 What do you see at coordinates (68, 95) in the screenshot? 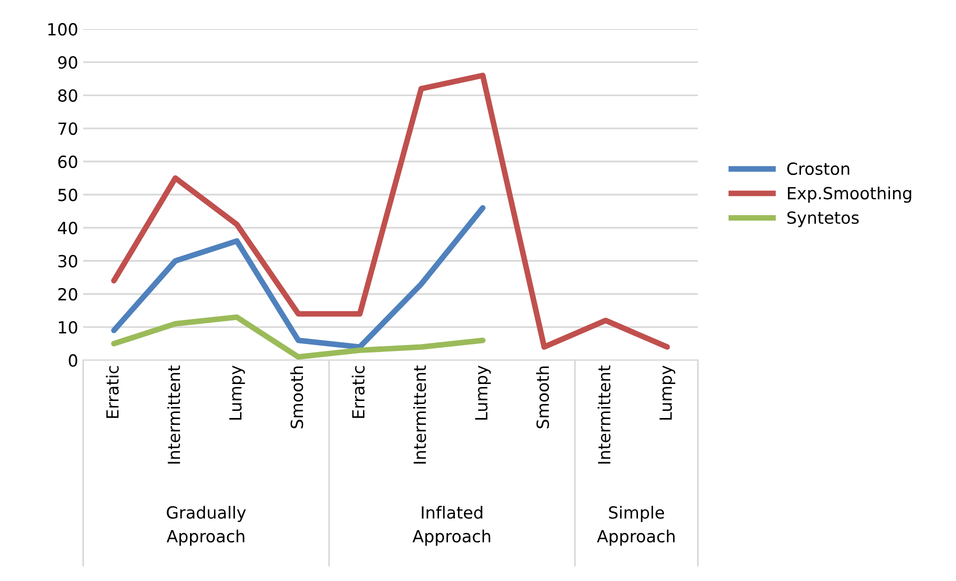
I see `y-tick-label: 80` at bounding box center [68, 95].